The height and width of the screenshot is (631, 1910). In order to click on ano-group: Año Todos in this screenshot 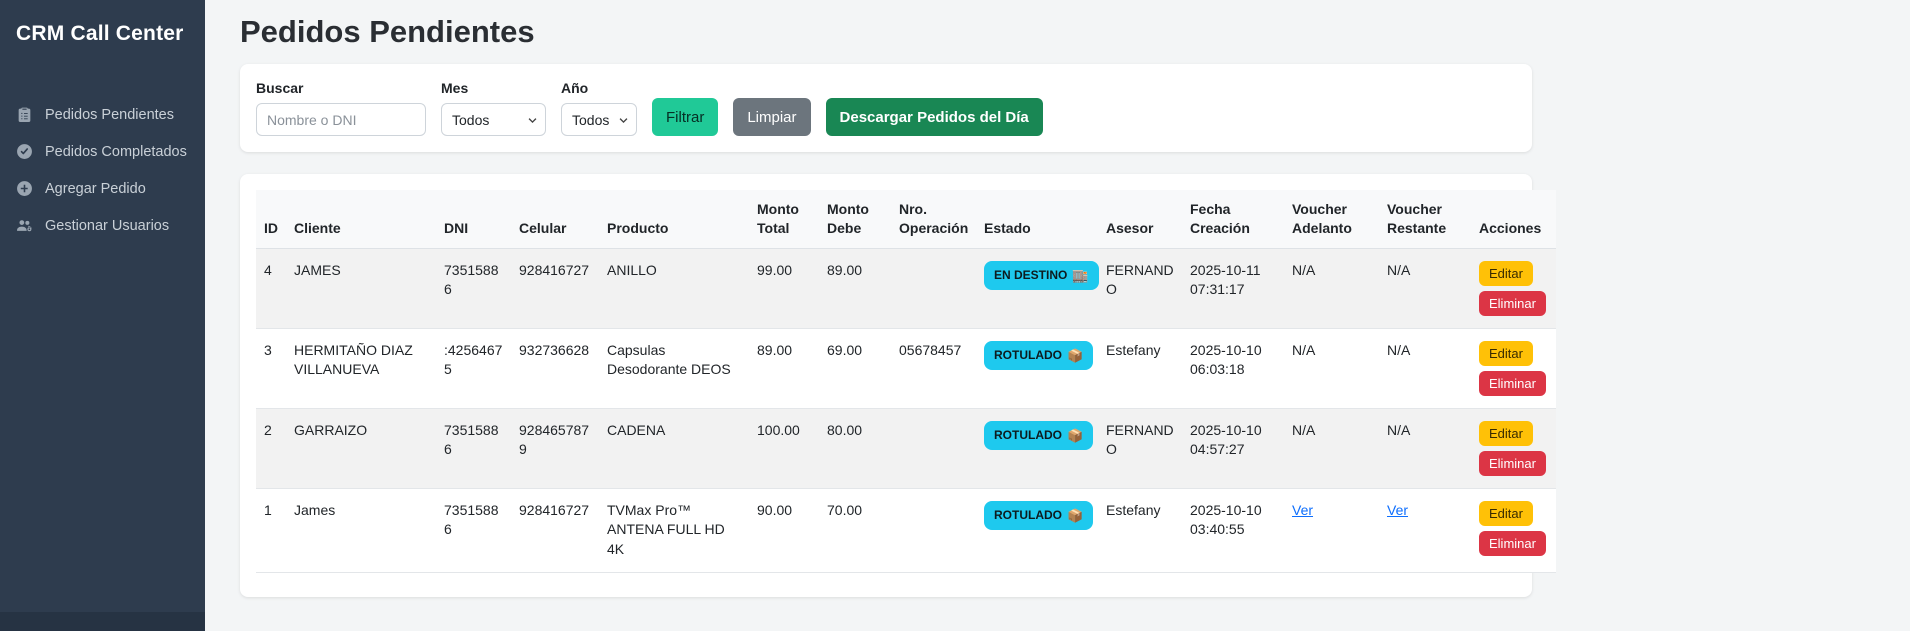, I will do `click(599, 108)`.